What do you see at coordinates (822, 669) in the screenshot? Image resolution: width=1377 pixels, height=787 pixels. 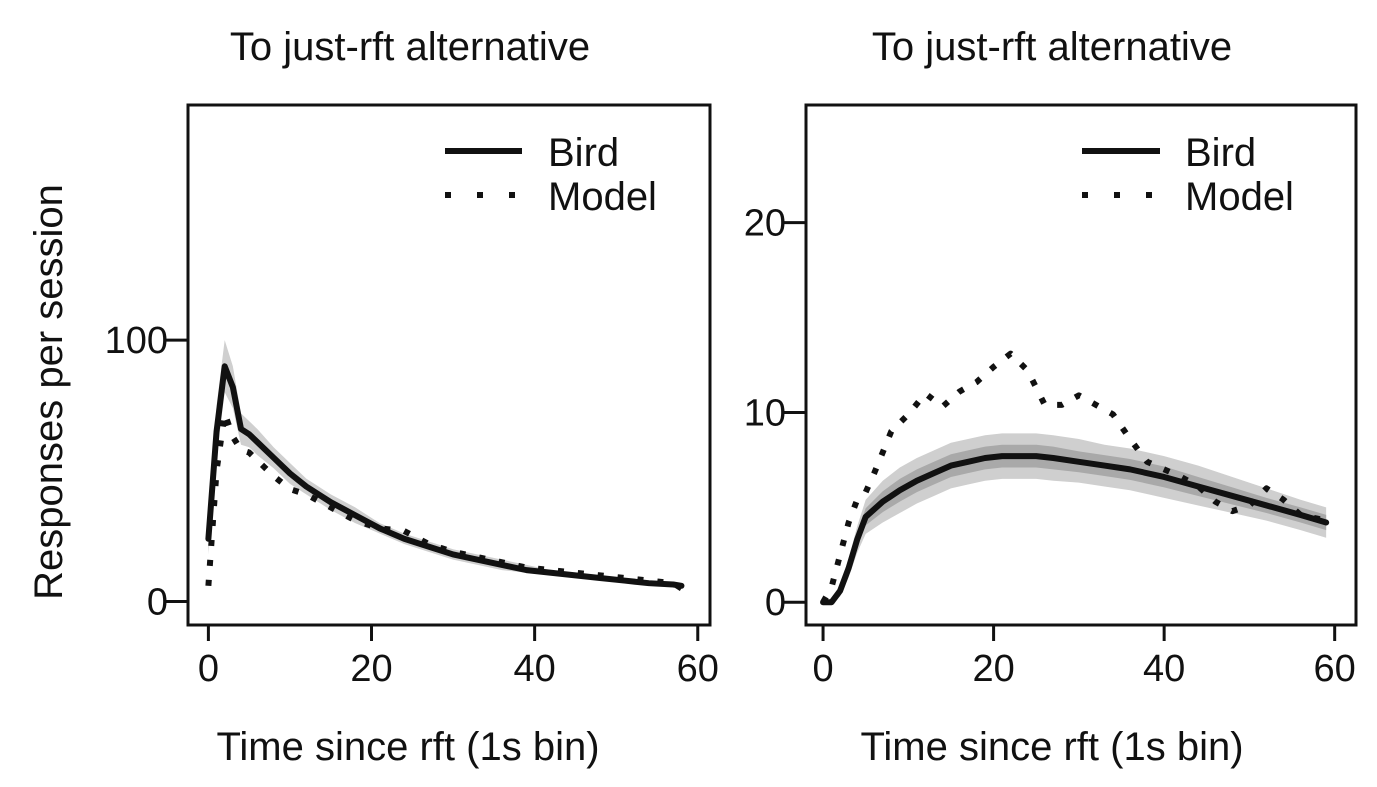 I see `panel-2-xtick-label: 0` at bounding box center [822, 669].